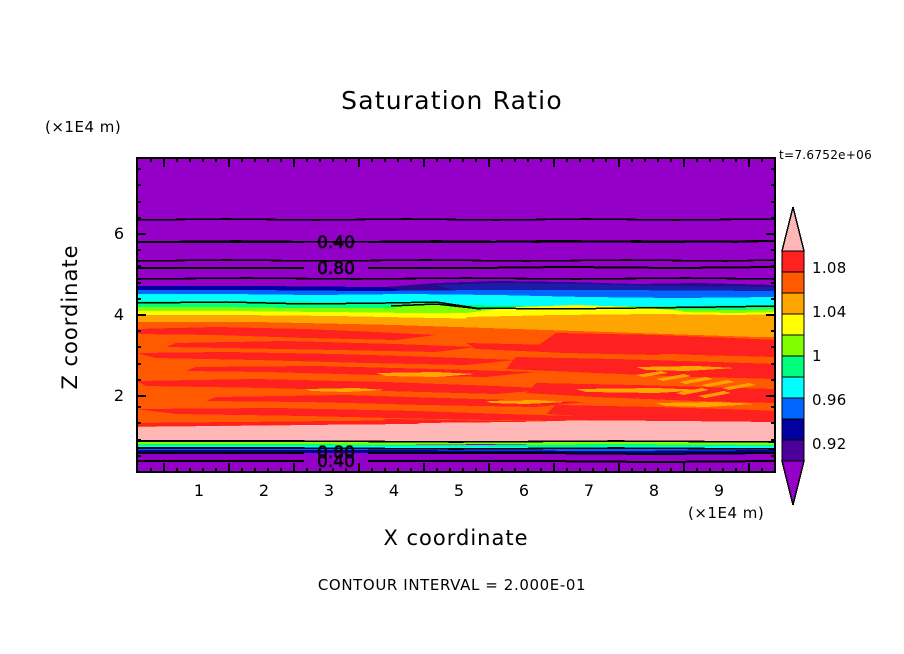  I want to click on colorbar-tick-label: 0.96, so click(829, 400).